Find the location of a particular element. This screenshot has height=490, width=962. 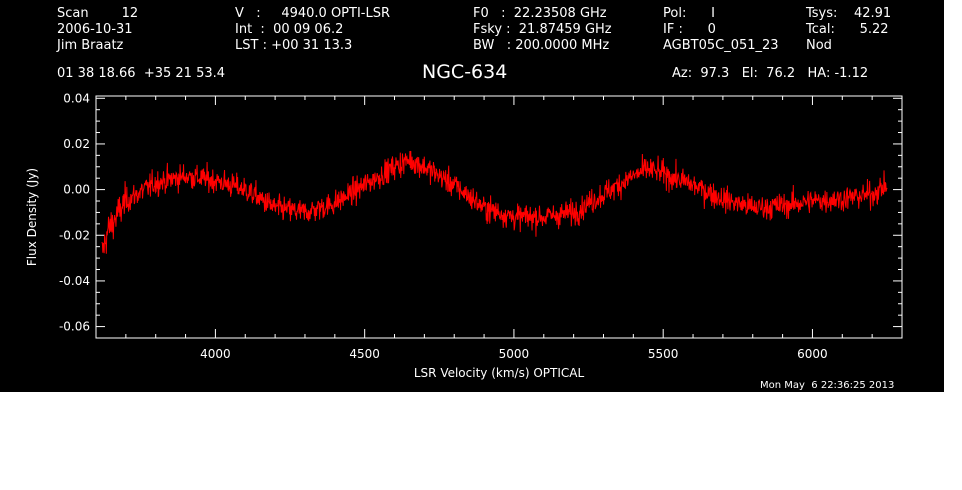

header-f0: F0 : 22.23508 GHz is located at coordinates (540, 13).